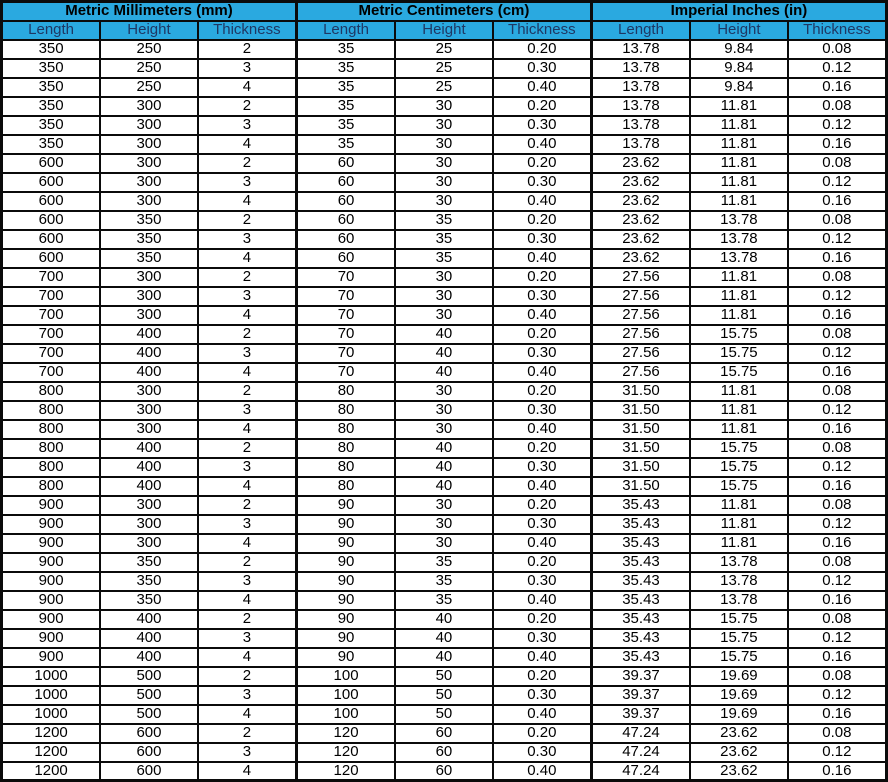  I want to click on table-row: 600 350 3 60 35 0.30 23.62 13.78 0.12, so click(444, 239).